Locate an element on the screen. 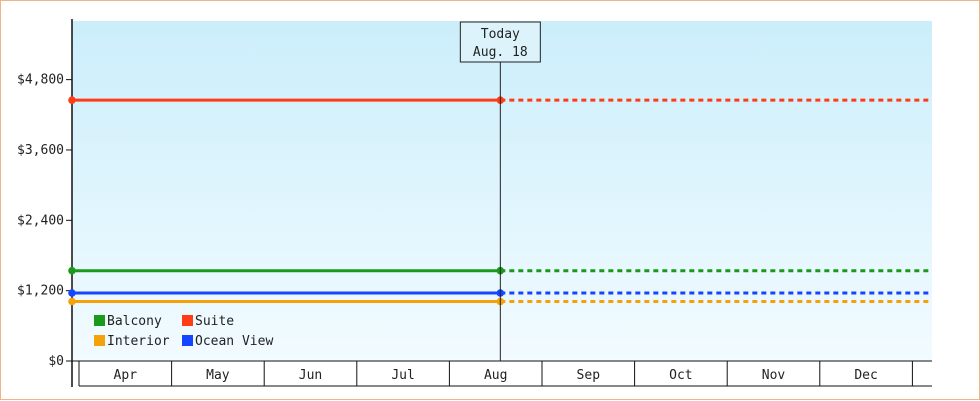 The height and width of the screenshot is (401, 980). today-box is located at coordinates (500, 42).